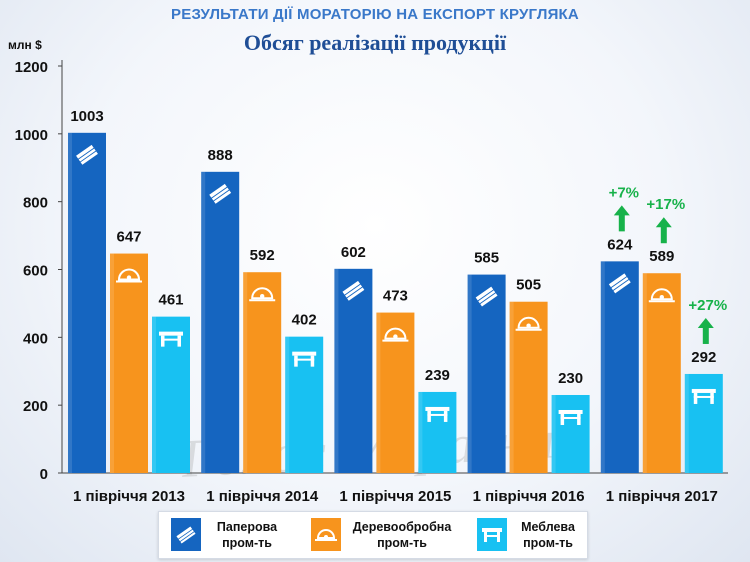 The image size is (750, 562). What do you see at coordinates (304, 320) in the screenshot?
I see `data-label: 402` at bounding box center [304, 320].